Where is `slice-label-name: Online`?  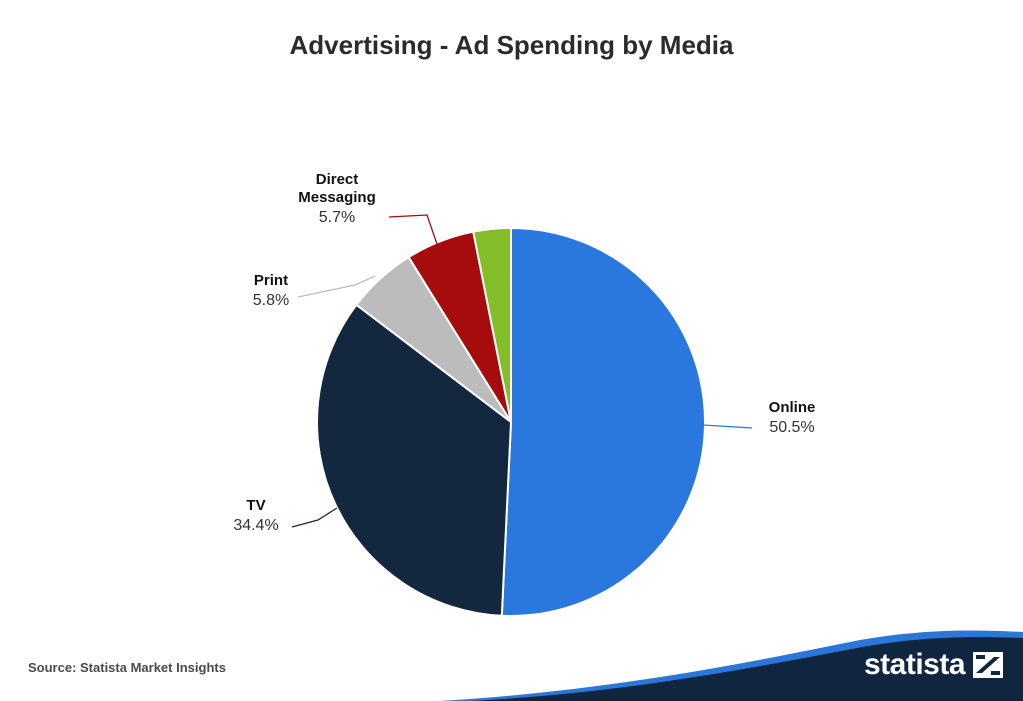
slice-label-name: Online is located at coordinates (792, 407).